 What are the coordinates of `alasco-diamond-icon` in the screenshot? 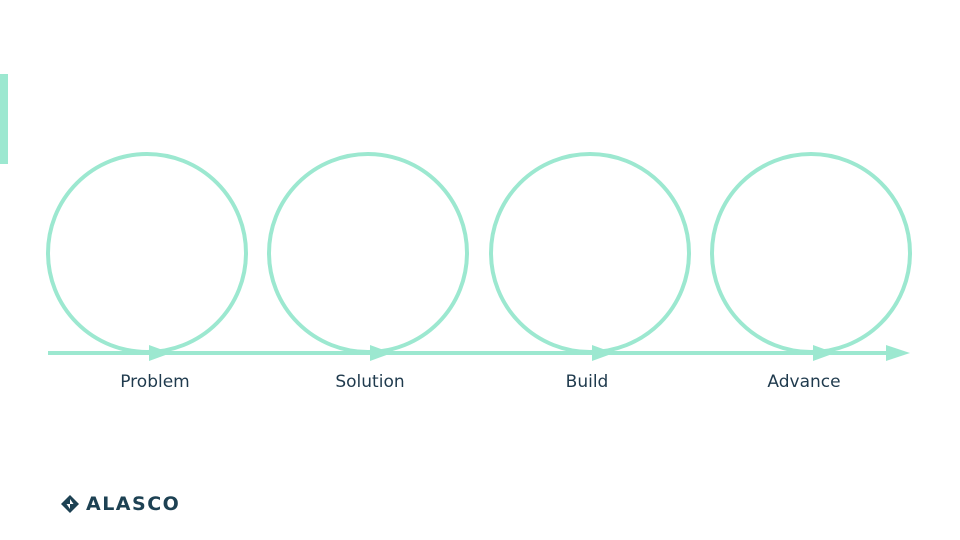 It's located at (70, 504).